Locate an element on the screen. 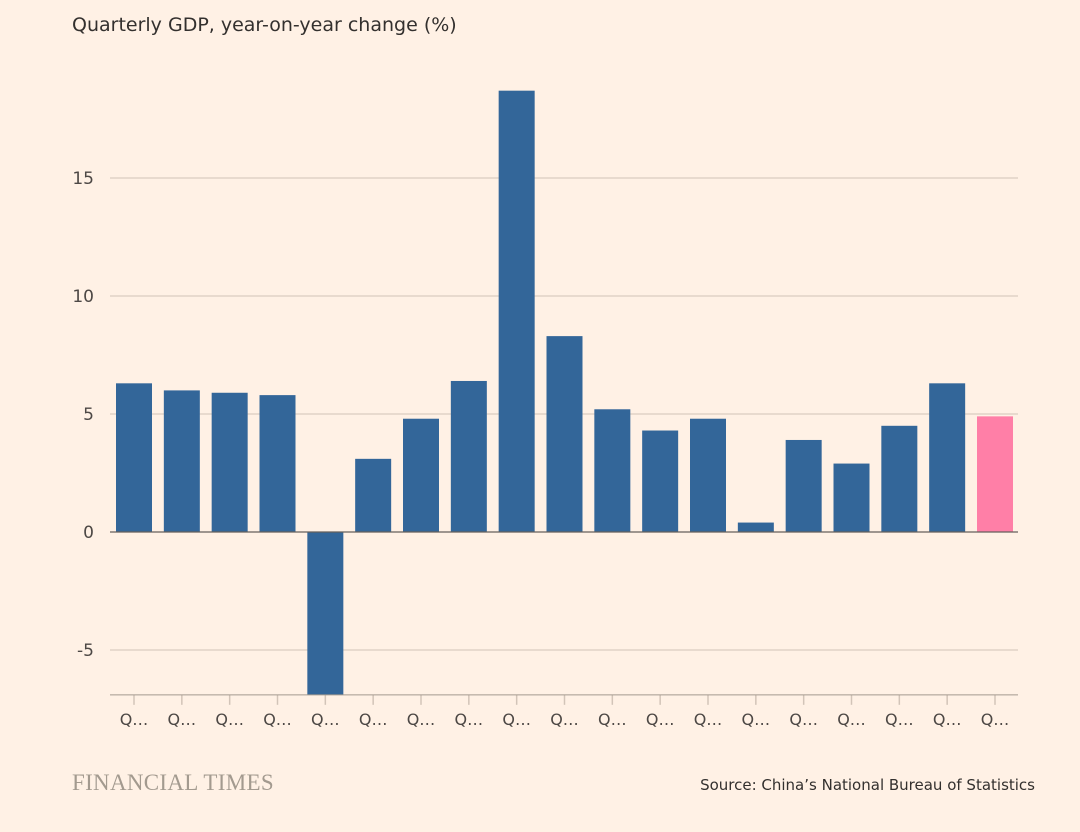 This screenshot has height=832, width=1080. y-tick-label: 0 is located at coordinates (88, 533).